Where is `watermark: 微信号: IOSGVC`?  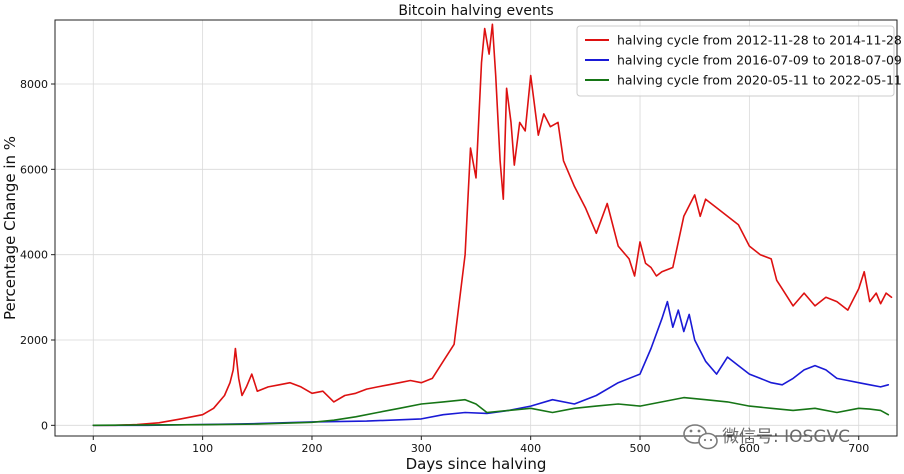 watermark: 微信号: IOSGVC is located at coordinates (766, 437).